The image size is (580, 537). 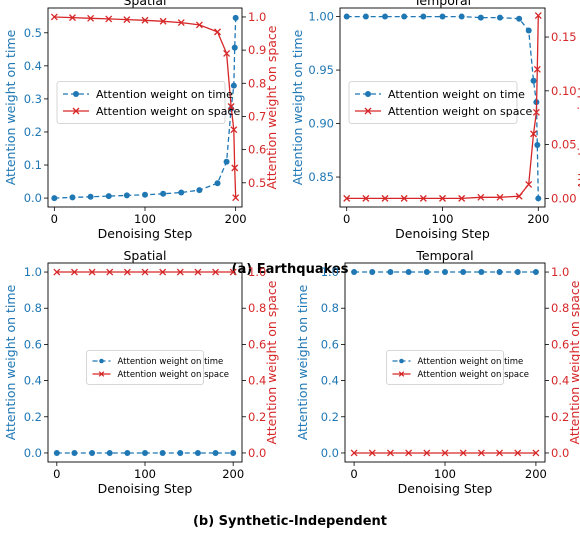 I want to click on y-right-tick-label: 0.6, so click(x=560, y=344).